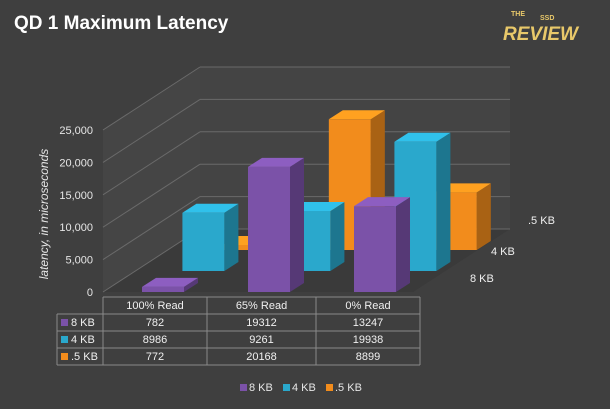  Describe the element at coordinates (261, 306) in the screenshot. I see `table-header: 65% Read` at that location.